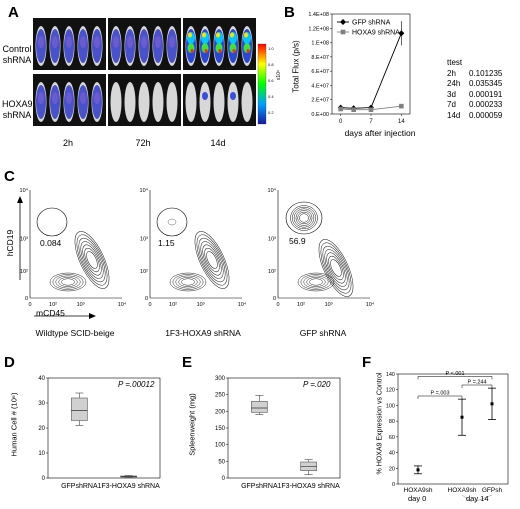  What do you see at coordinates (51, 243) in the screenshot?
I see `flow-gate-value-1: 0.084` at bounding box center [51, 243].